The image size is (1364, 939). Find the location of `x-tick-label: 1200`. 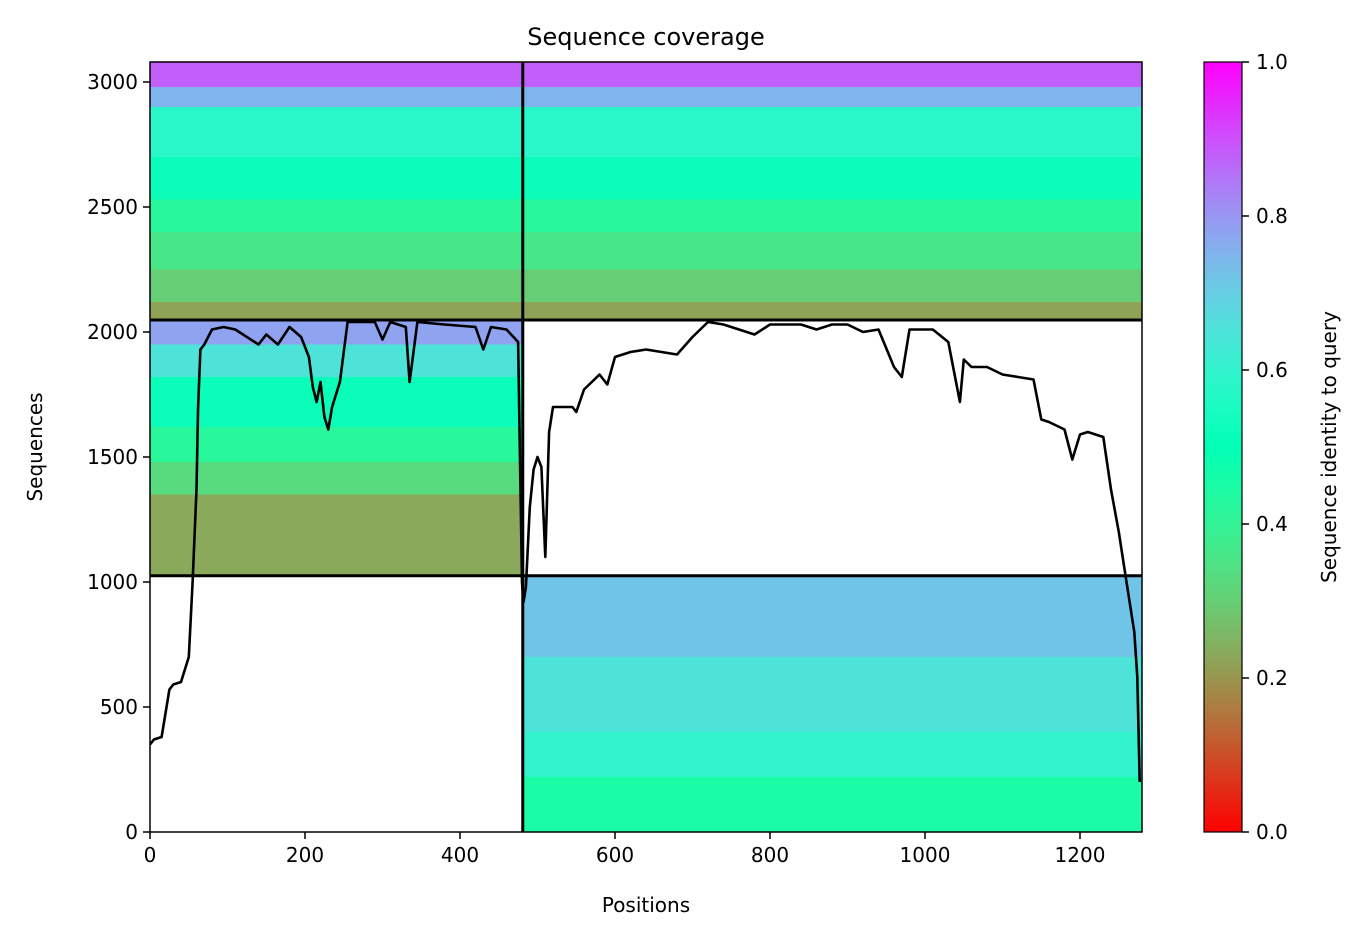

x-tick-label: 1200 is located at coordinates (1080, 855).